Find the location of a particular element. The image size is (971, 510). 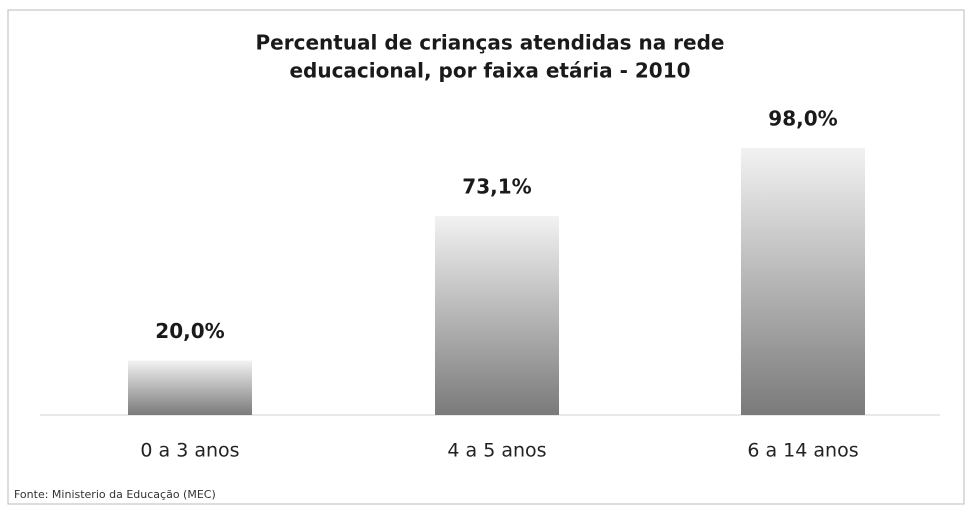

x-tick-label: 0 a 3 anos is located at coordinates (189, 451).